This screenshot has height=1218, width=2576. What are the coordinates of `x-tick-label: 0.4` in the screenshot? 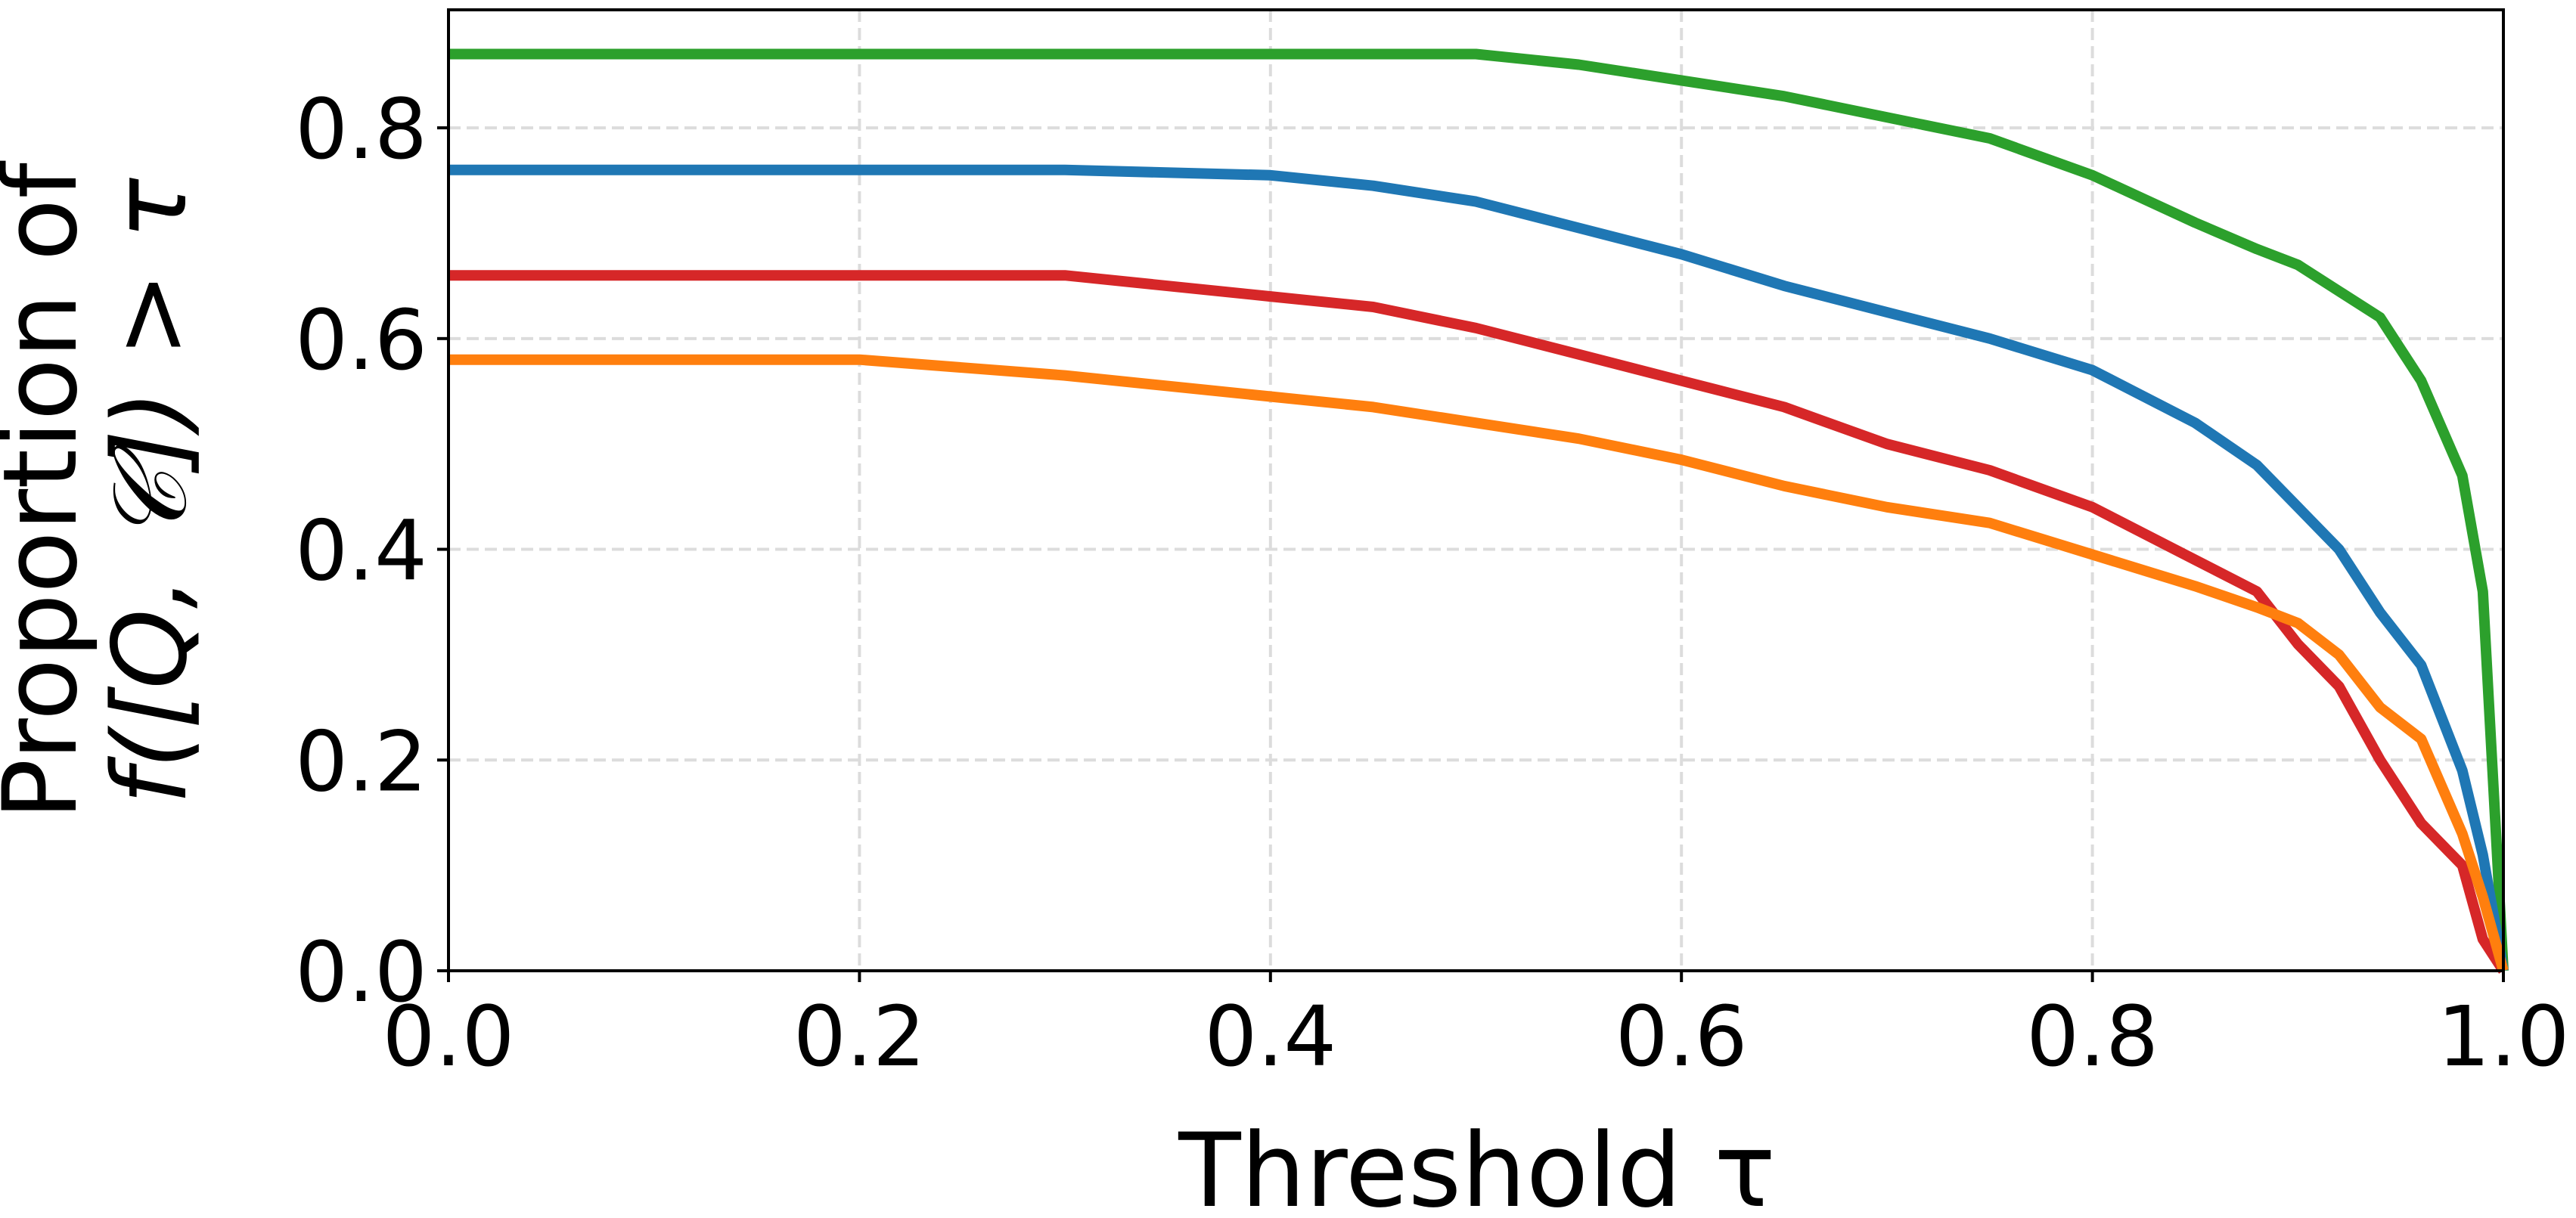 It's located at (1270, 1036).